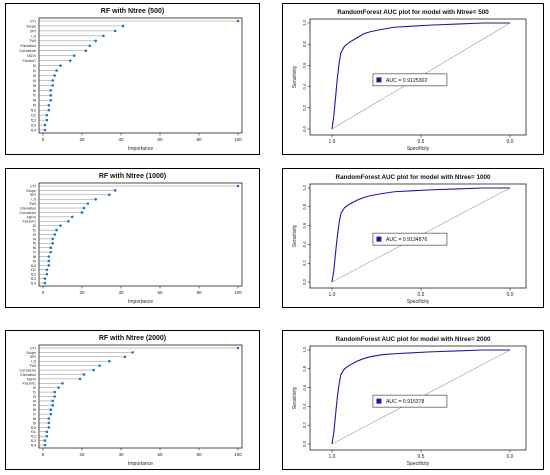  I want to click on y-tick-label: 0.8, so click(304, 44).